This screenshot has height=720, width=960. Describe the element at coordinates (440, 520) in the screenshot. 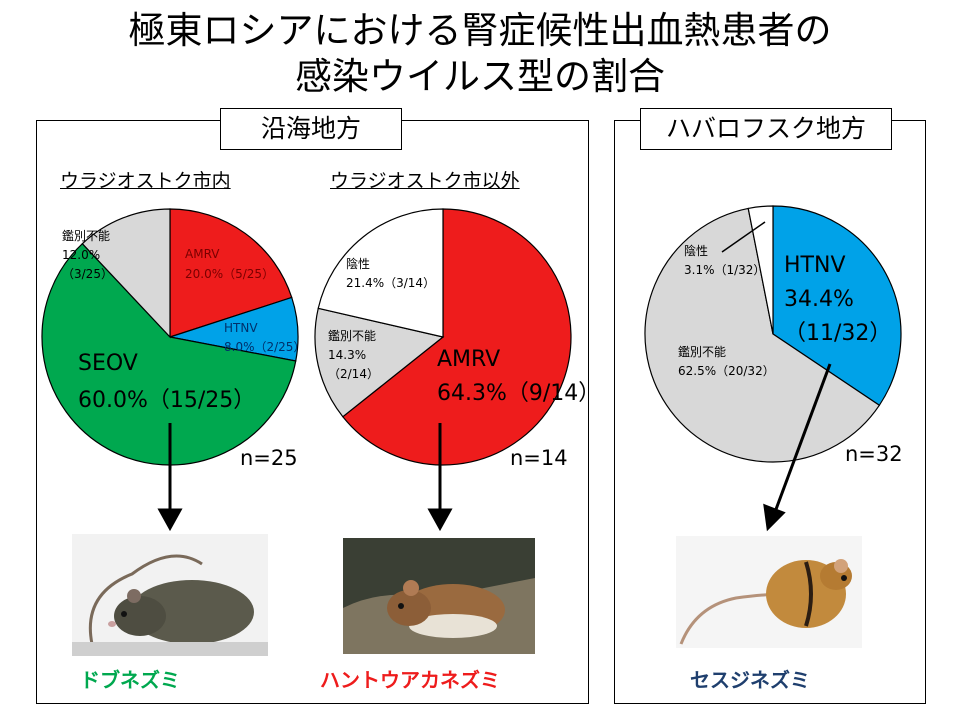

I see `arrow-amrv-head` at that location.